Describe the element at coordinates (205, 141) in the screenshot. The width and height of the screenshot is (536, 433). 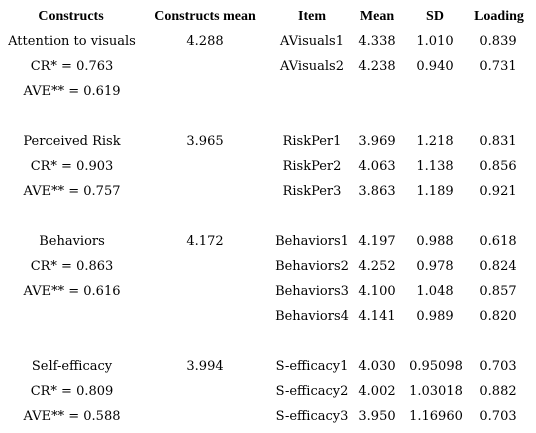
I see `construct-mean: 3.965` at that location.